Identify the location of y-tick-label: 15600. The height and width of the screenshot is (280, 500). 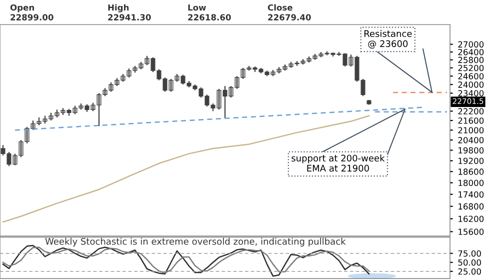
(471, 231).